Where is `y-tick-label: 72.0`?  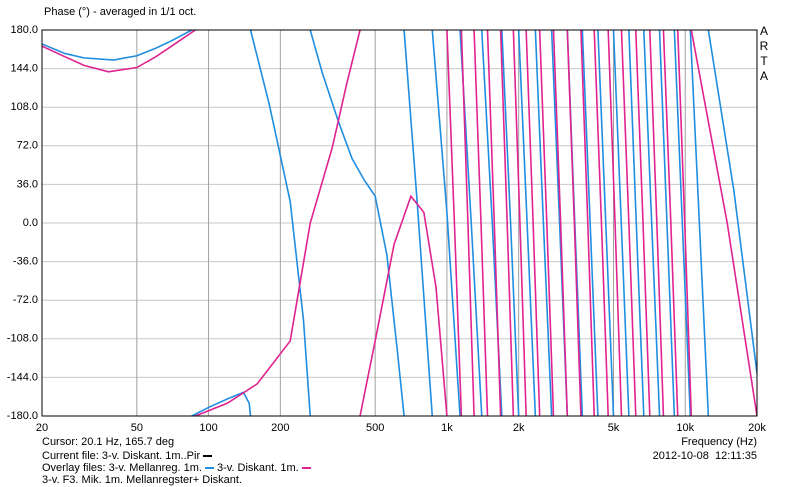 y-tick-label: 72.0 is located at coordinates (27, 146).